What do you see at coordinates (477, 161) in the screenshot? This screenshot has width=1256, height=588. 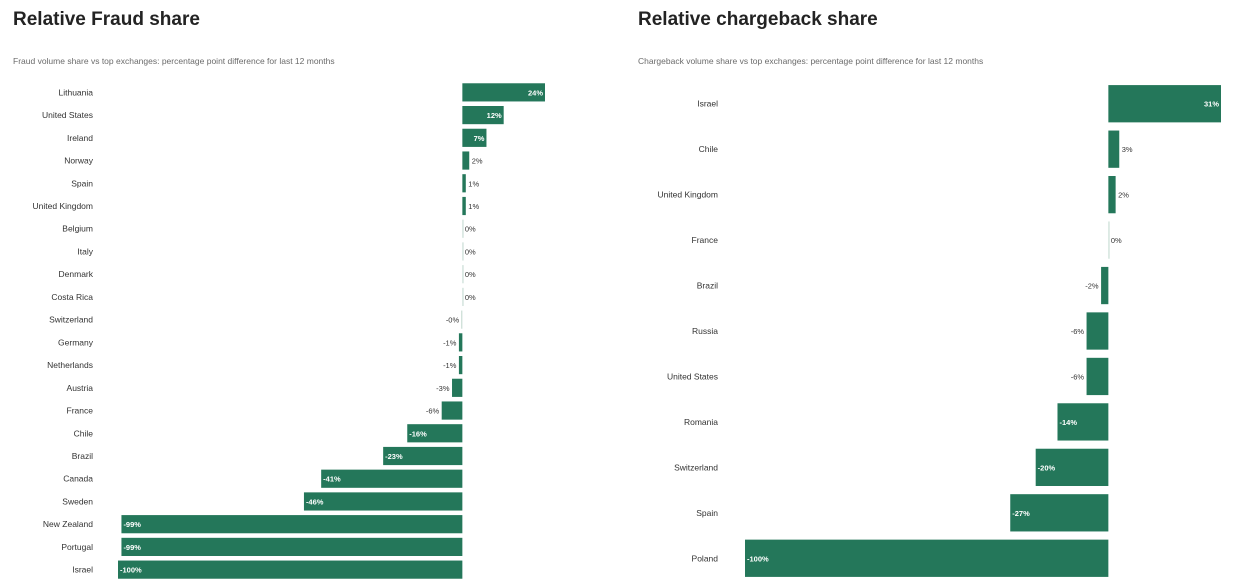 I see `fraud-value-label-3: 2%` at bounding box center [477, 161].